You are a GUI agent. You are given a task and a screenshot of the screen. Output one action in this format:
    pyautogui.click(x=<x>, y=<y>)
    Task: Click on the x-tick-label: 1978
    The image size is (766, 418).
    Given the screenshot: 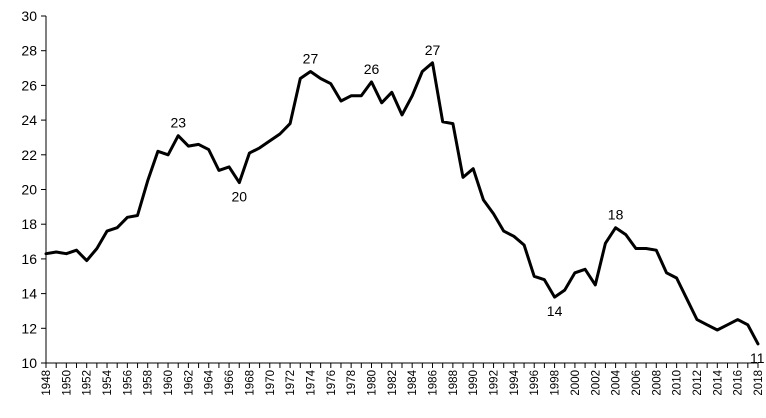 What is the action you would take?
    pyautogui.click(x=352, y=383)
    